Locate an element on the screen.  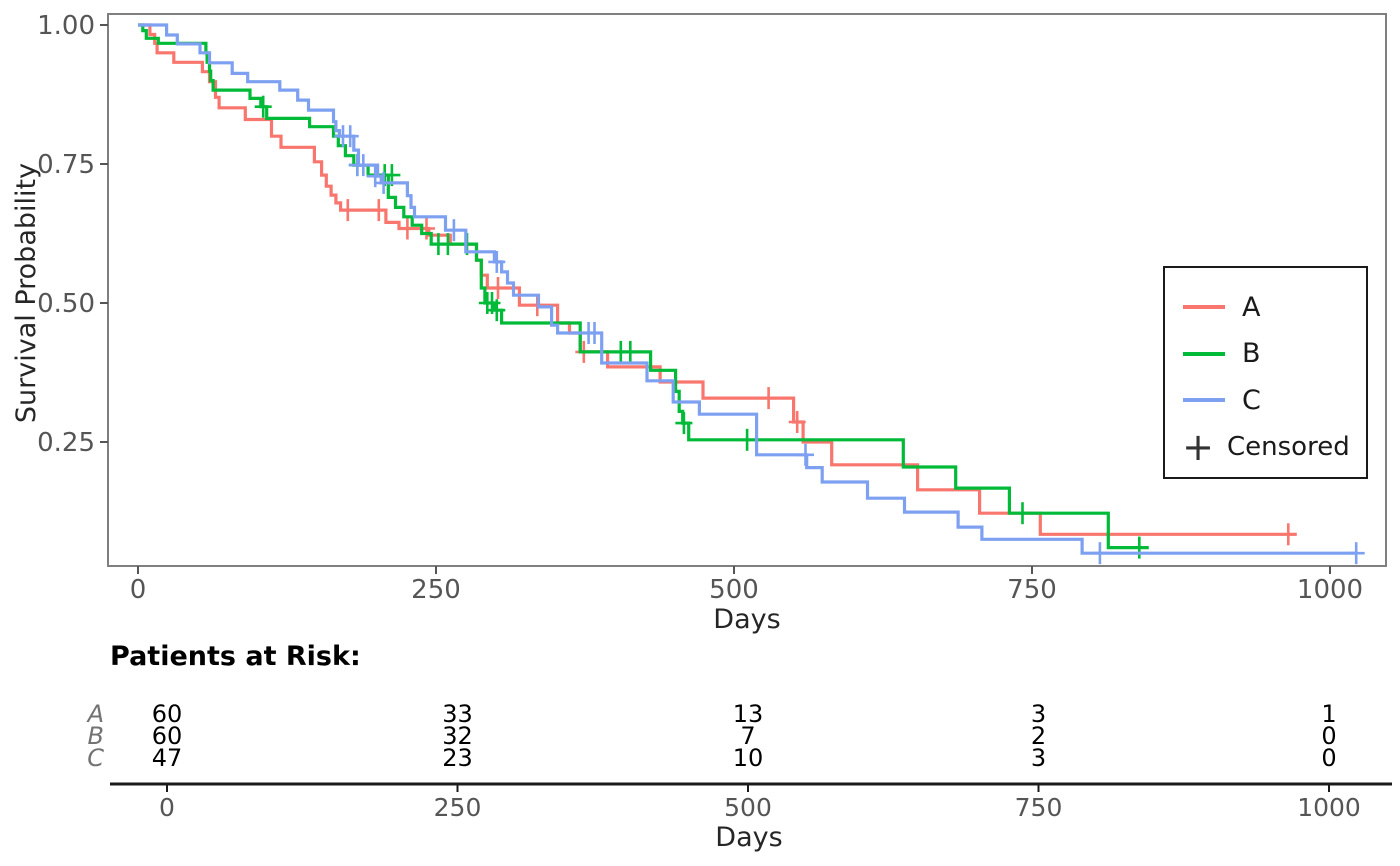
legend-entry-B: B is located at coordinates (1265, 354).